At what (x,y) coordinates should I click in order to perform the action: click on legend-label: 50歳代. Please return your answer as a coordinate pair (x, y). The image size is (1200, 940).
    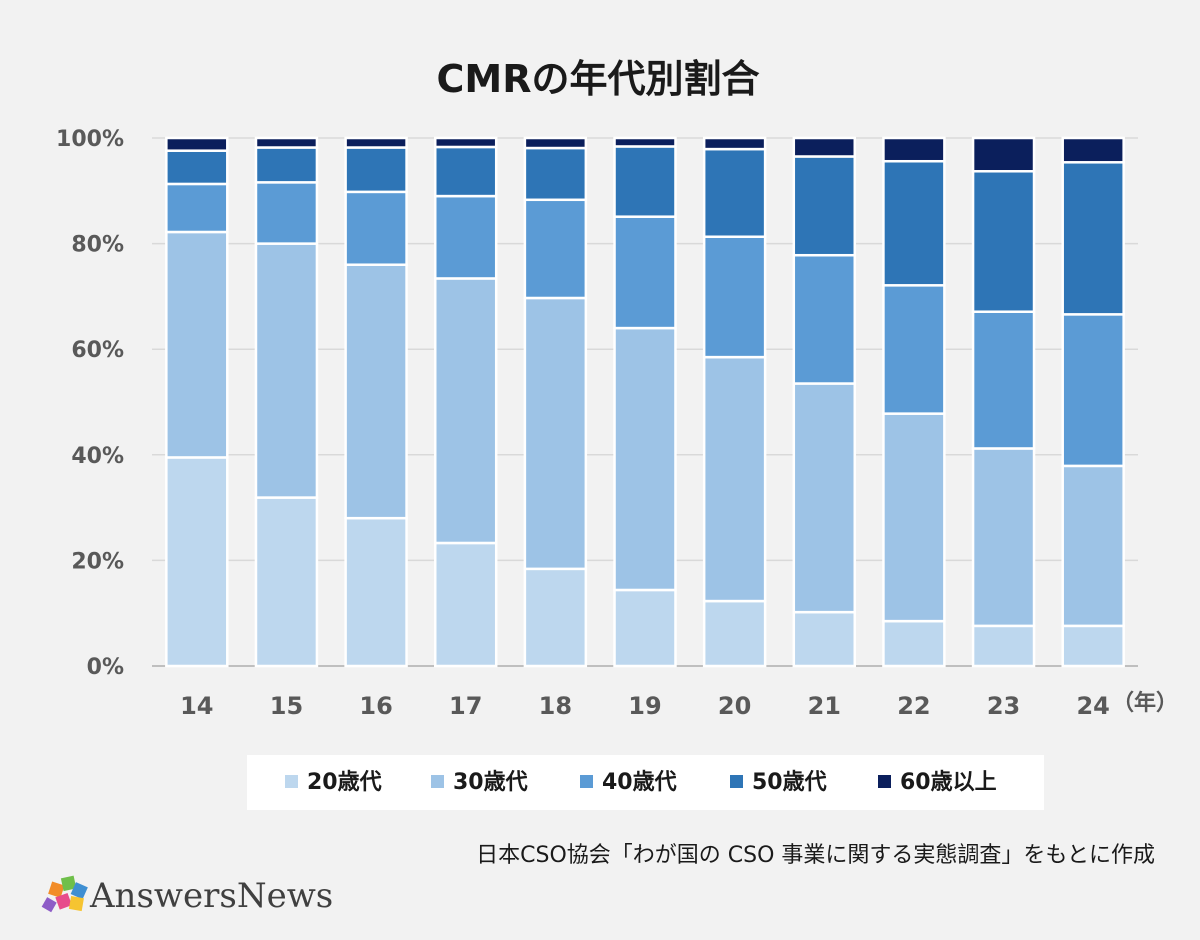
    Looking at the image, I should click on (789, 782).